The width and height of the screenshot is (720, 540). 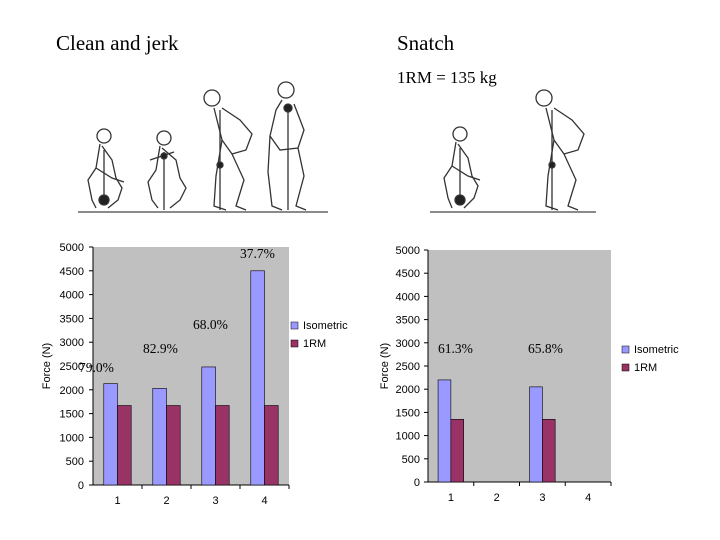 I want to click on cj-ytick-label: 3500, so click(x=72, y=319).